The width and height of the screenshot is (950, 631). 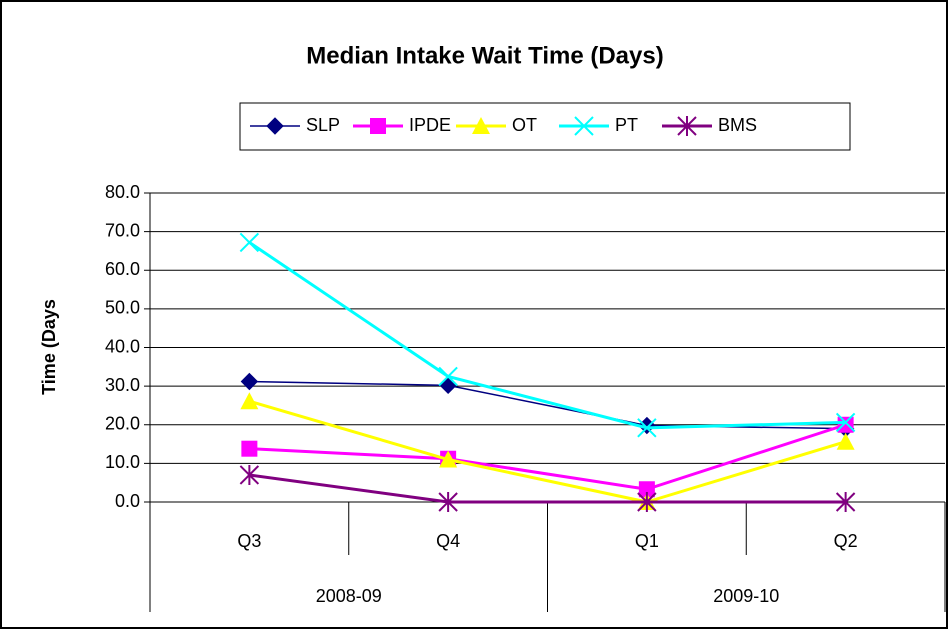 I want to click on x-tick-label: Q3, so click(x=249, y=541).